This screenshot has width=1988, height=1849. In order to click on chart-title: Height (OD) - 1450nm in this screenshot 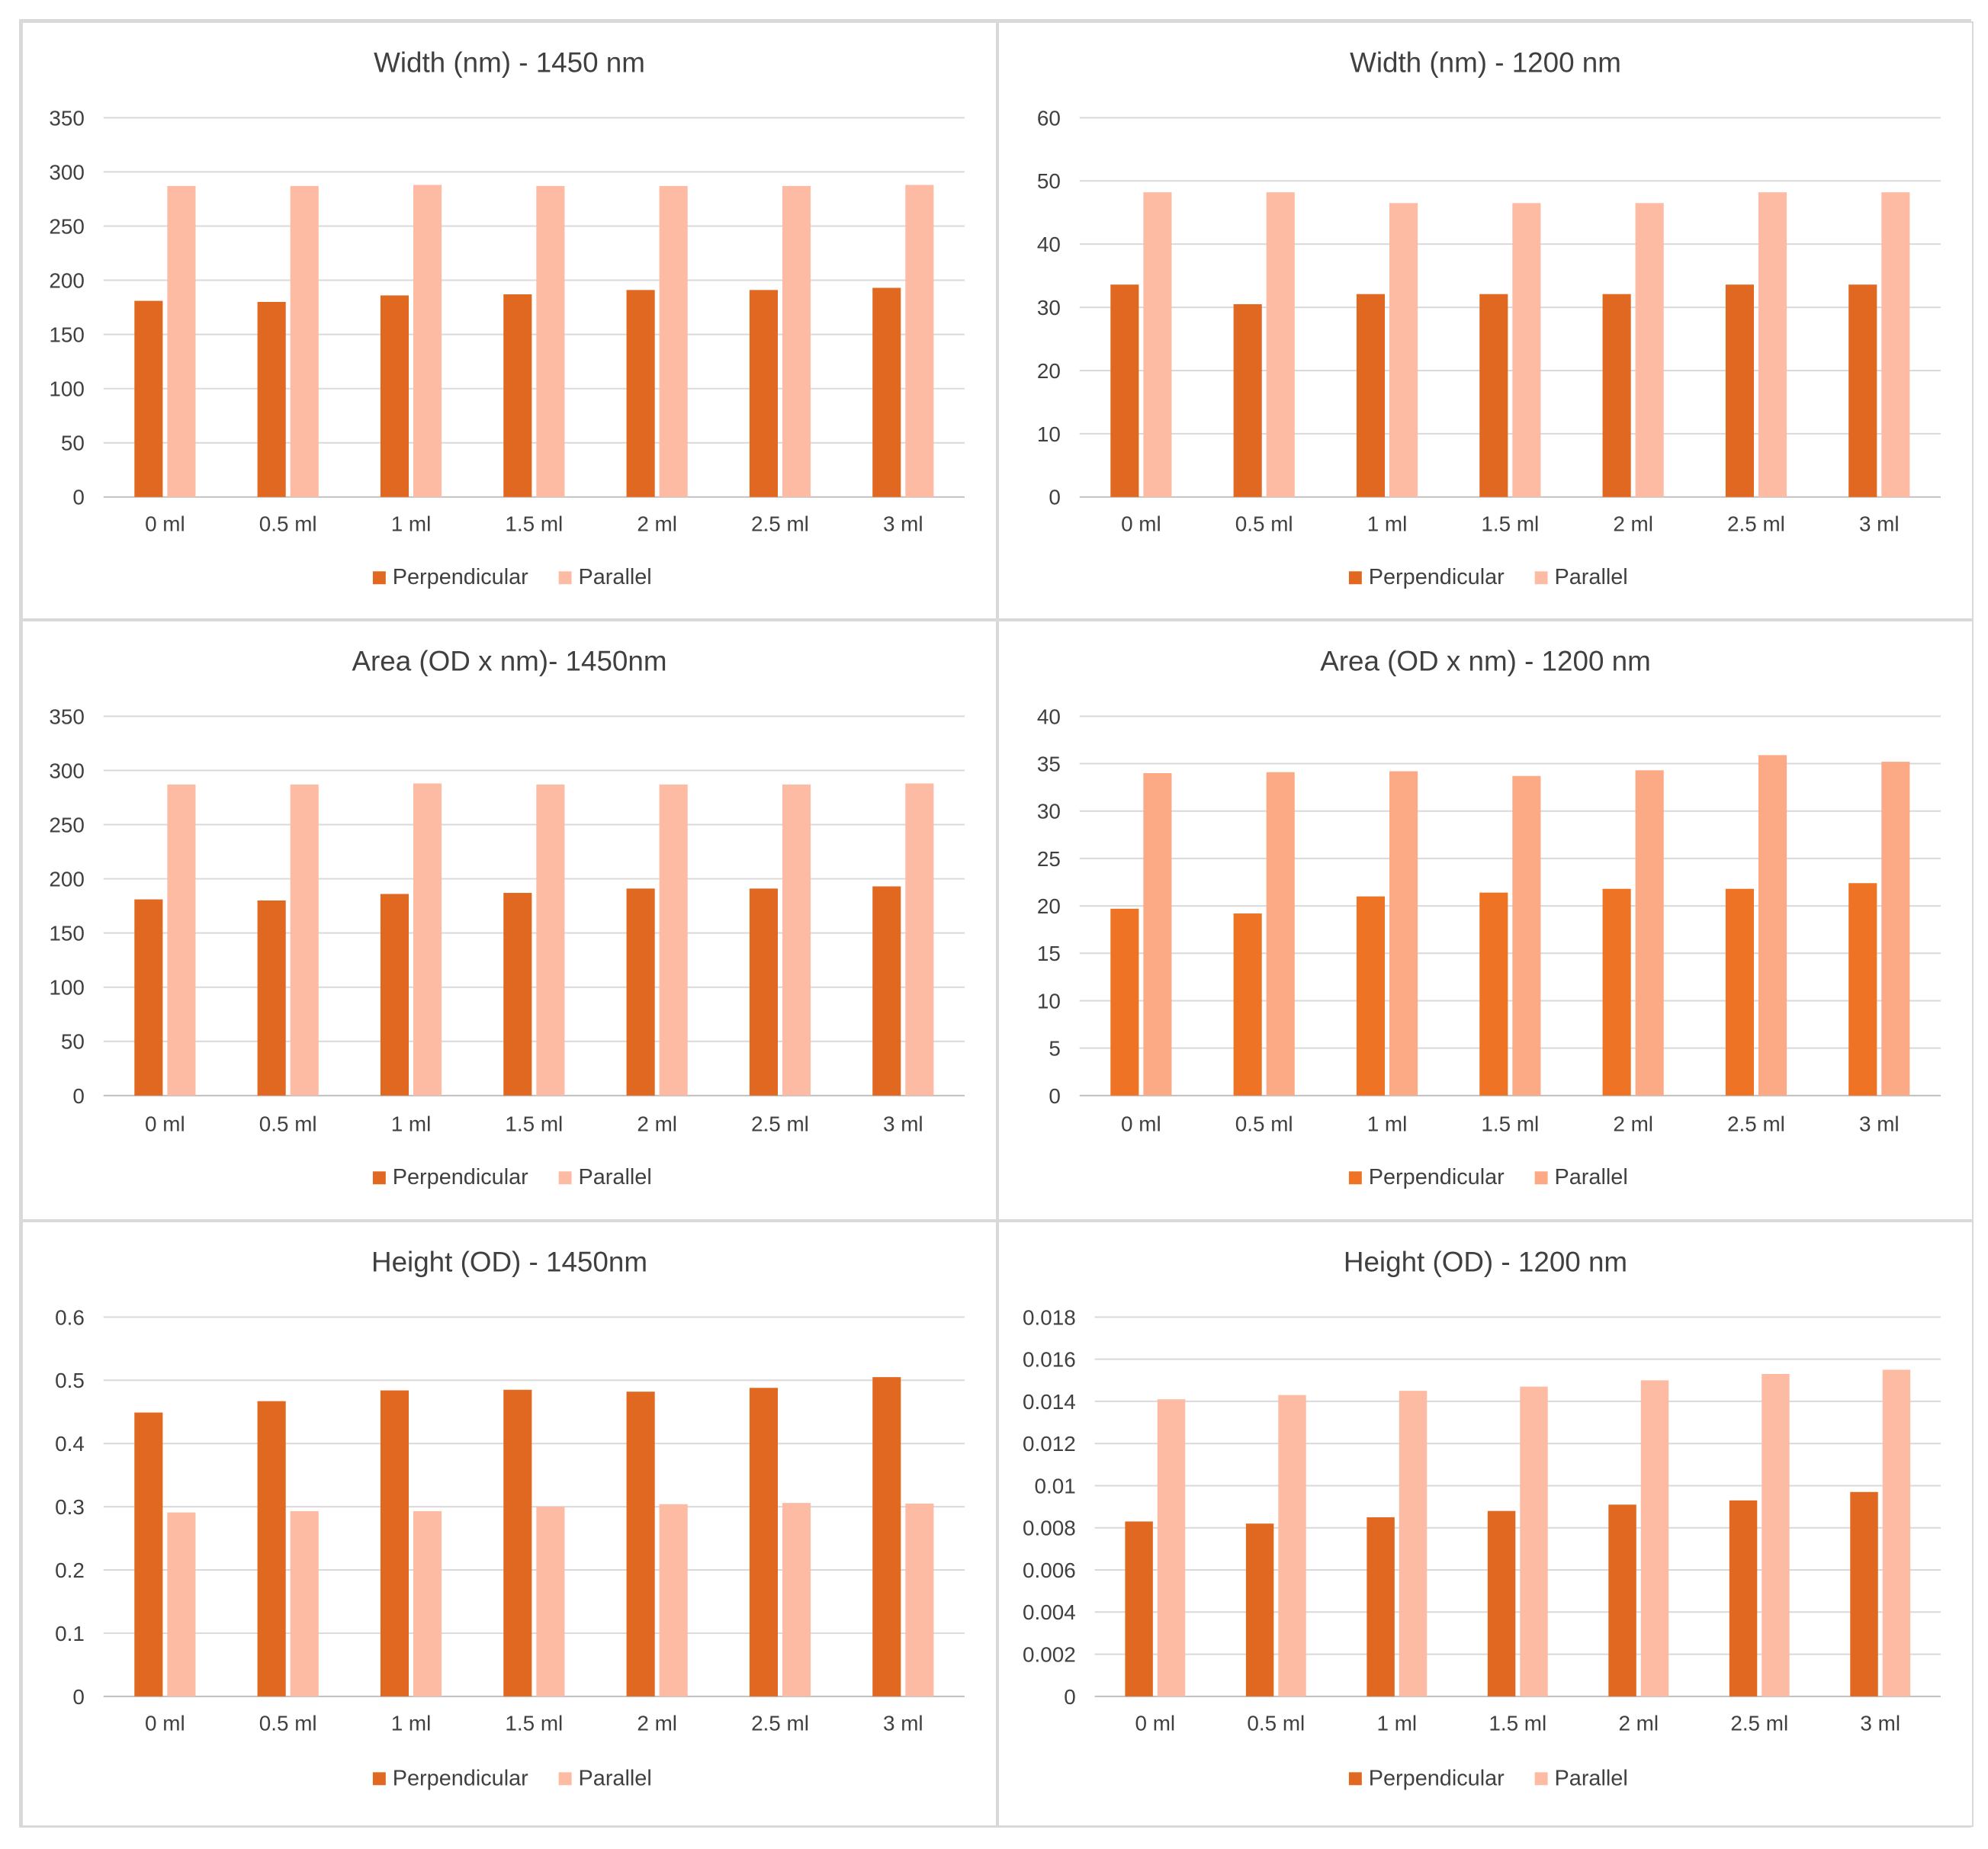, I will do `click(509, 1262)`.